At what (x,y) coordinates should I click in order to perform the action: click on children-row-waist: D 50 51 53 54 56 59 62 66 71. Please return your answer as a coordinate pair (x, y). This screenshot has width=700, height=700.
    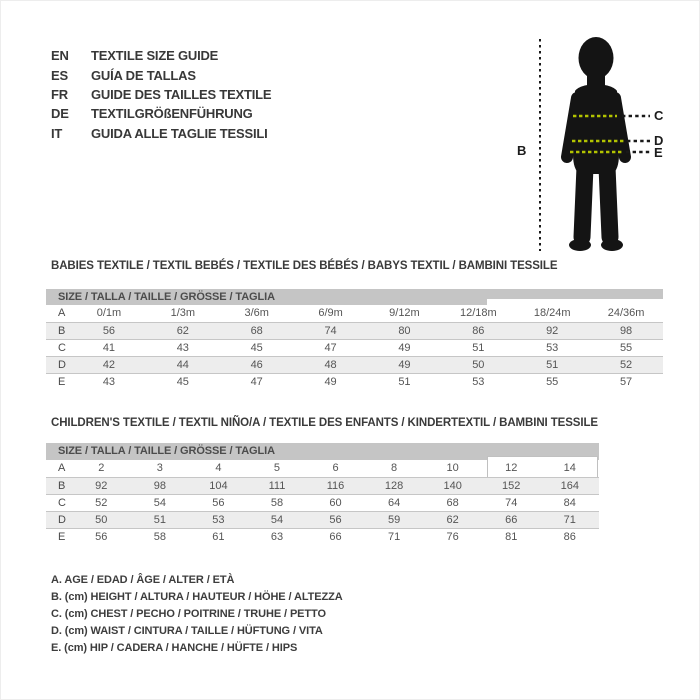
    Looking at the image, I should click on (322, 519).